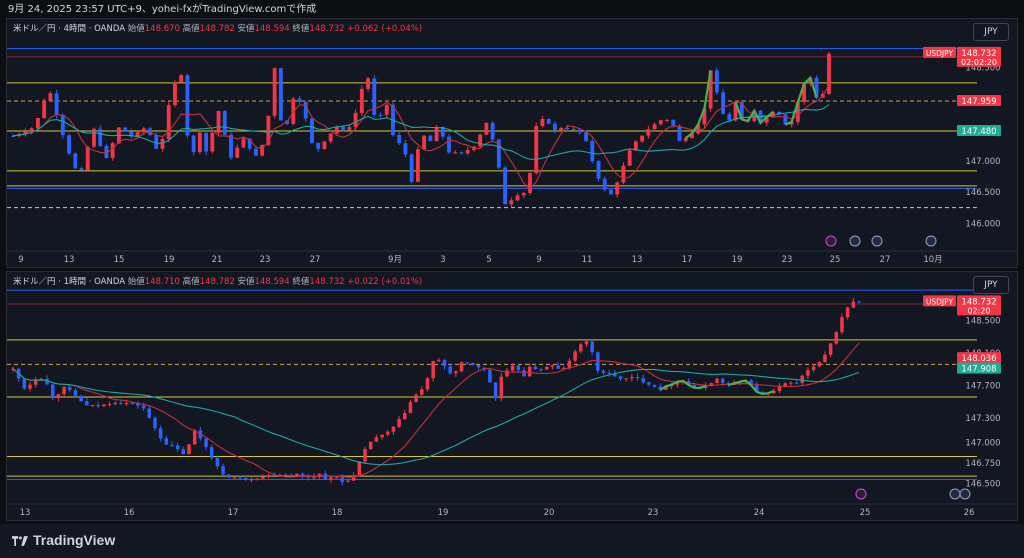  What do you see at coordinates (637, 260) in the screenshot?
I see `x-tick-label: 13` at bounding box center [637, 260].